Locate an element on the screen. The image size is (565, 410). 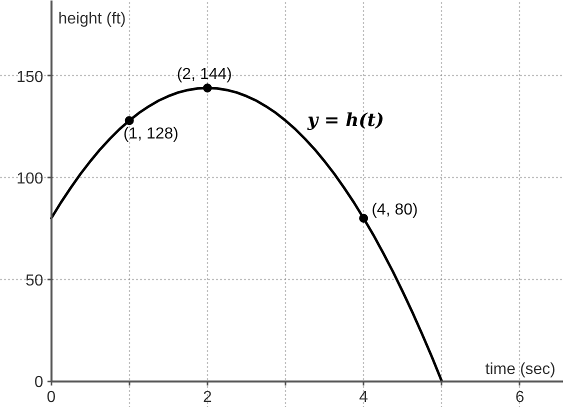
x-tick-label: 2 is located at coordinates (207, 397).